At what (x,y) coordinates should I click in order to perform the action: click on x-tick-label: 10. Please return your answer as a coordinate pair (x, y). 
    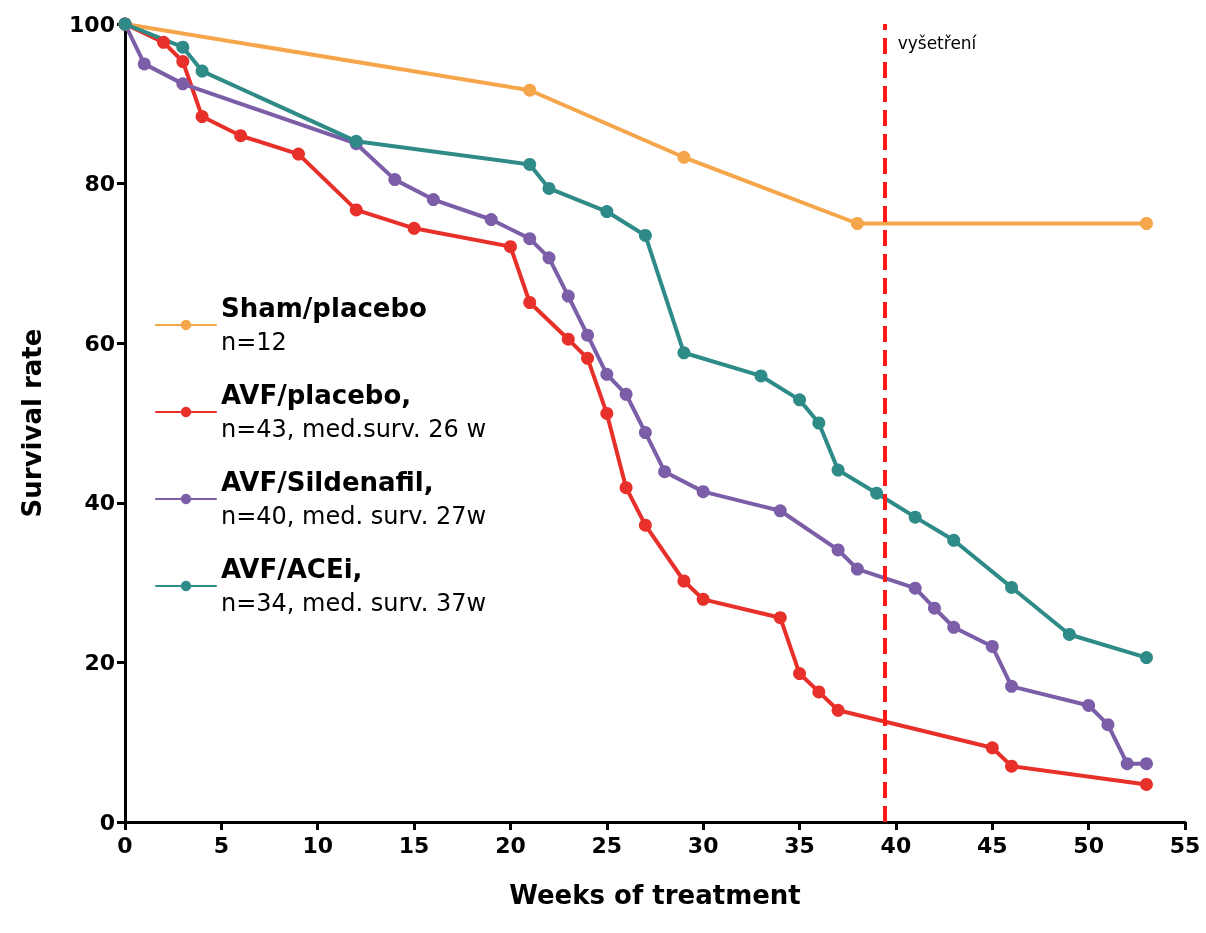
    Looking at the image, I should click on (318, 845).